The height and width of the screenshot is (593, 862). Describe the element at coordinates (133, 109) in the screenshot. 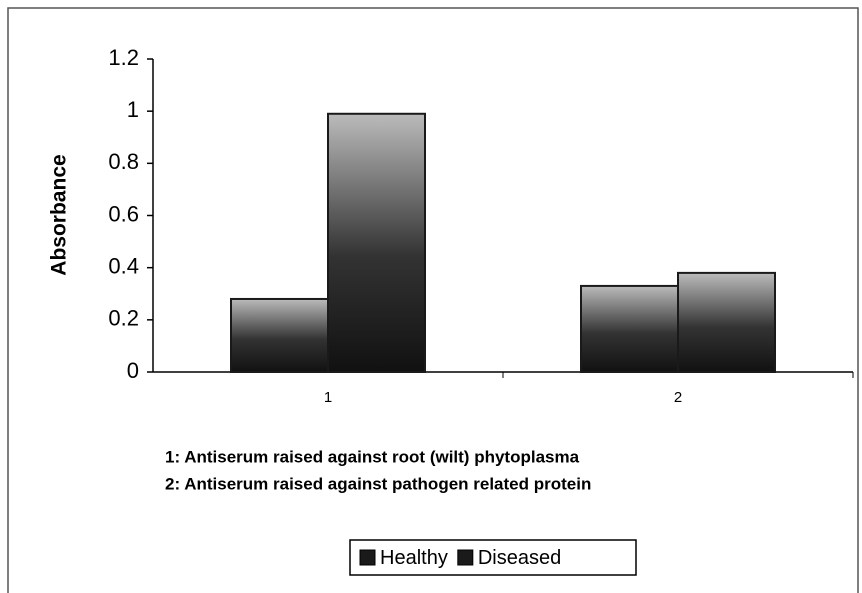

I see `y-tick-label: 1` at that location.